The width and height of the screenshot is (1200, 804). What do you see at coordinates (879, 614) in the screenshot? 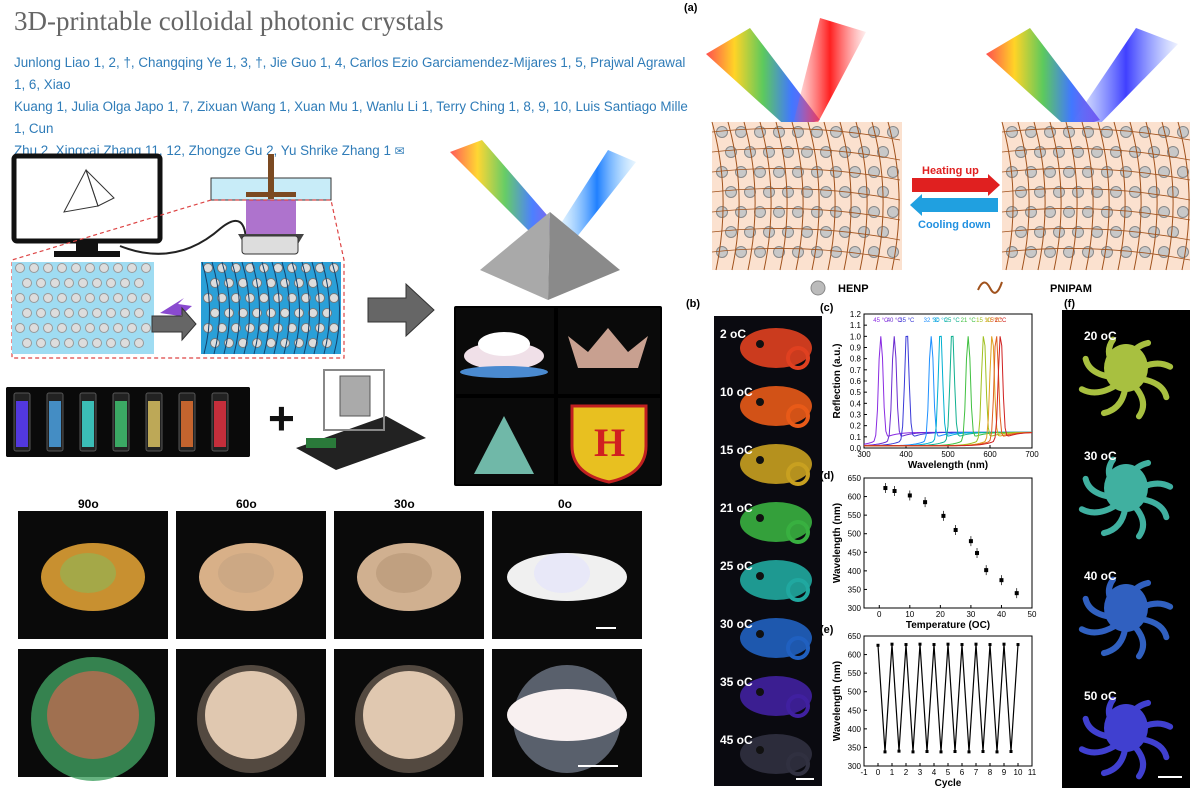
I see `xtick-d: 0` at bounding box center [879, 614].